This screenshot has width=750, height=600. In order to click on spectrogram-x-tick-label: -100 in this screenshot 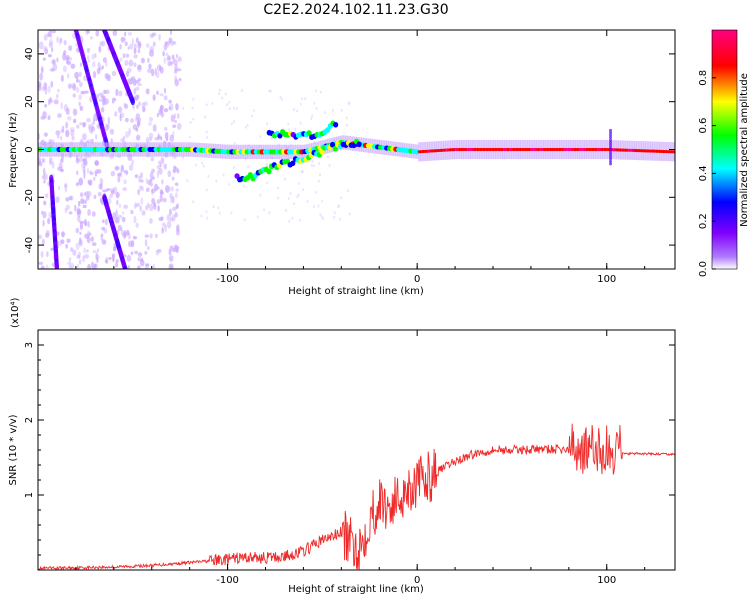, I will do `click(227, 279)`.